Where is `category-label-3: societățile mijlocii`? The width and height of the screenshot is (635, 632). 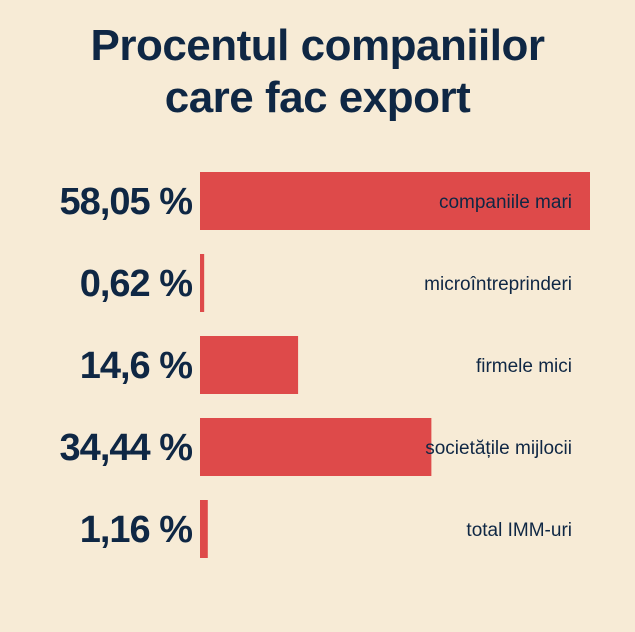 category-label-3: societățile mijlocii is located at coordinates (498, 448).